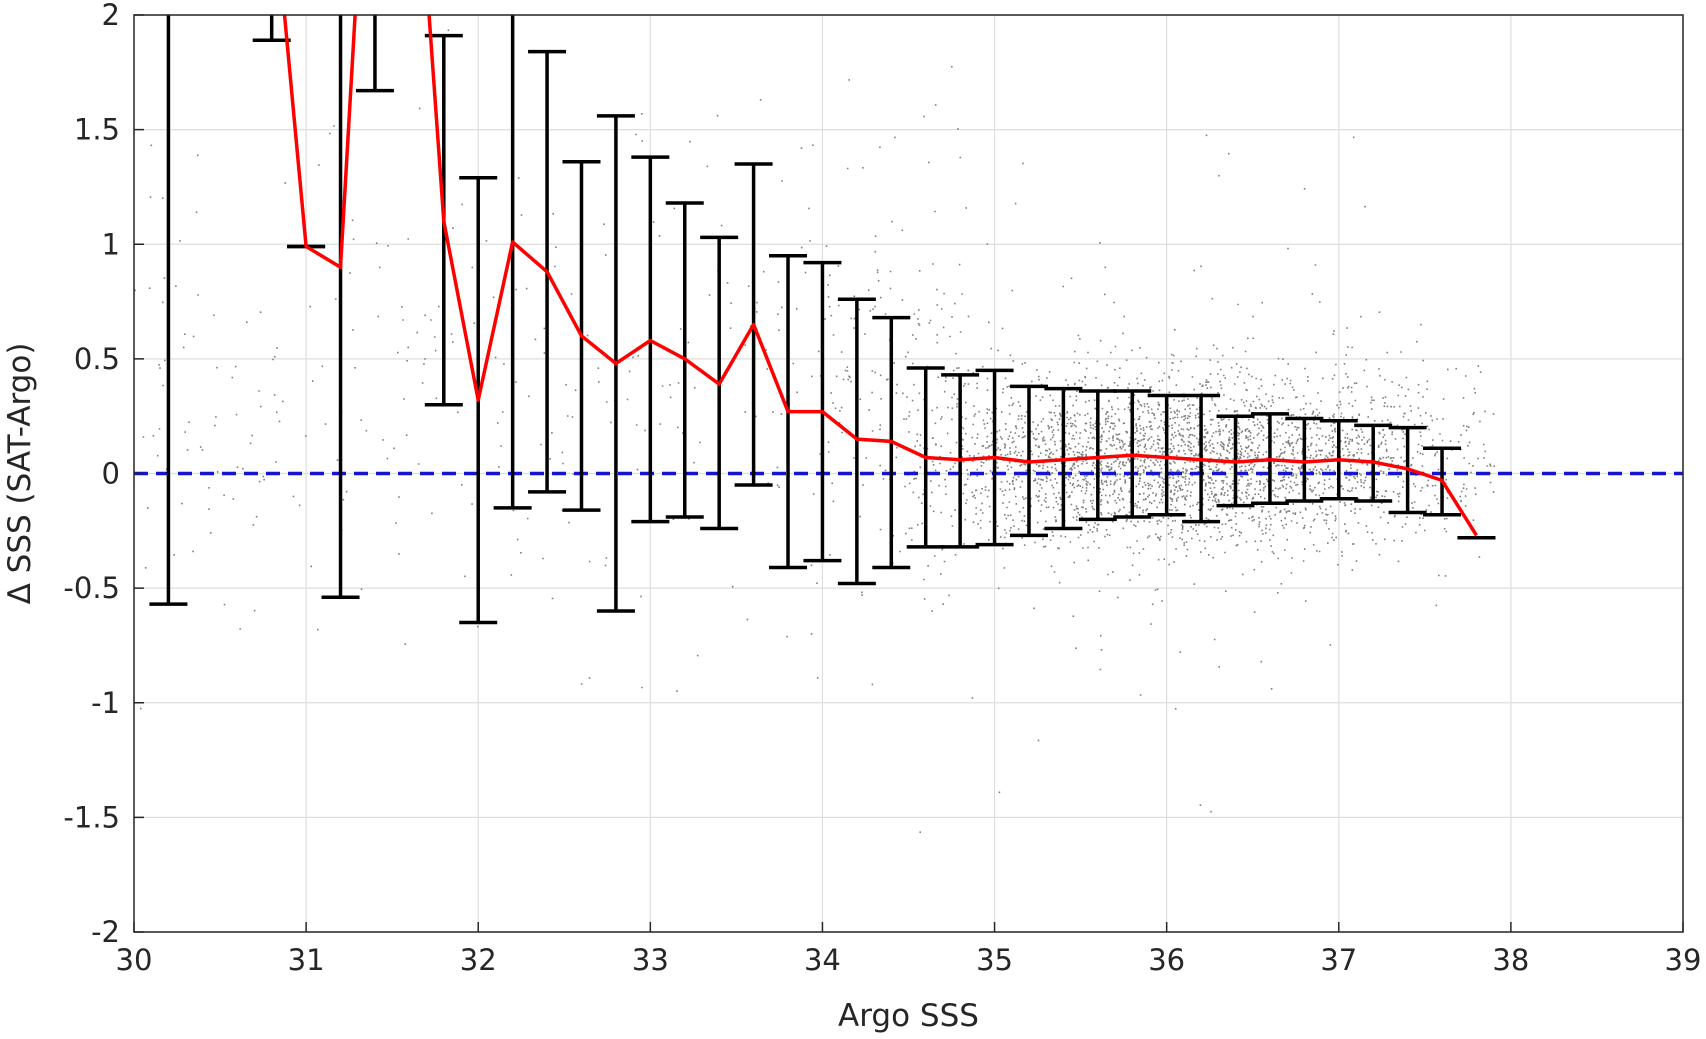 The width and height of the screenshot is (1706, 1039). I want to click on y-tick-label: -0.5, so click(91, 588).